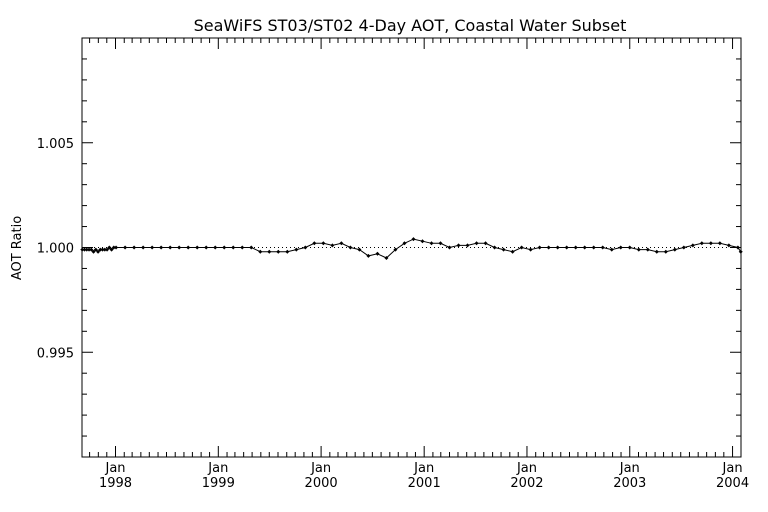 Image resolution: width=768 pixels, height=512 pixels. I want to click on x-tick-label-year: 2001, so click(424, 483).